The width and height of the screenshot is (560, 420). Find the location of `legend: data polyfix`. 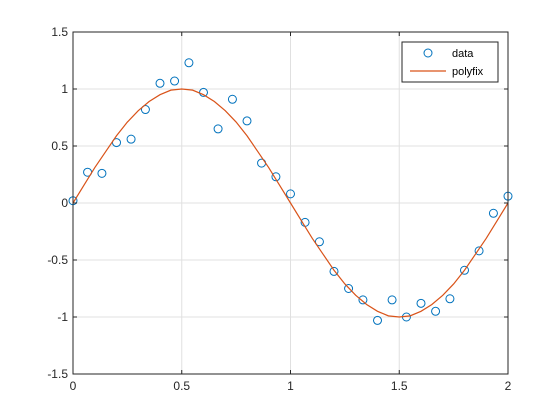

legend: data polyfix is located at coordinates (450, 62).